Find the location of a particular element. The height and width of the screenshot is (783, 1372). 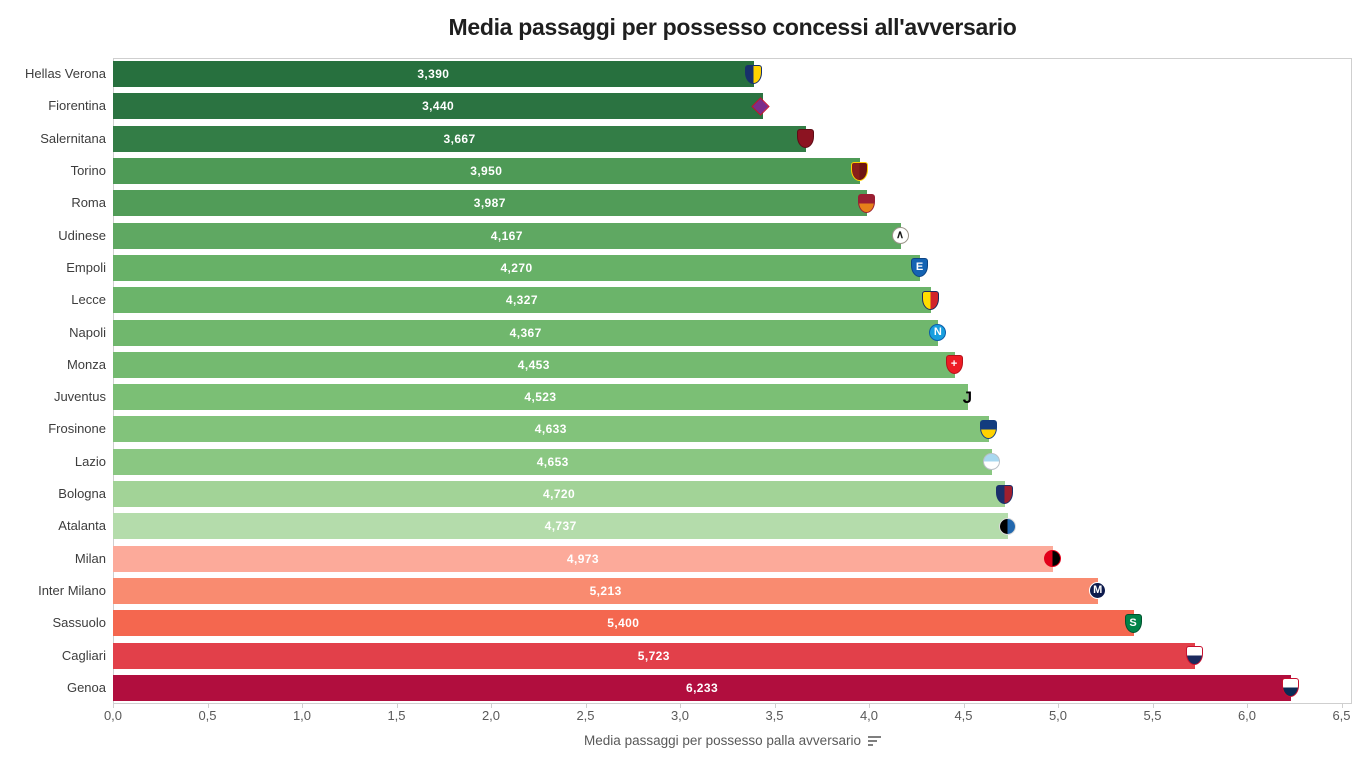

x-axis-tick-label: 1,5 is located at coordinates (396, 715).